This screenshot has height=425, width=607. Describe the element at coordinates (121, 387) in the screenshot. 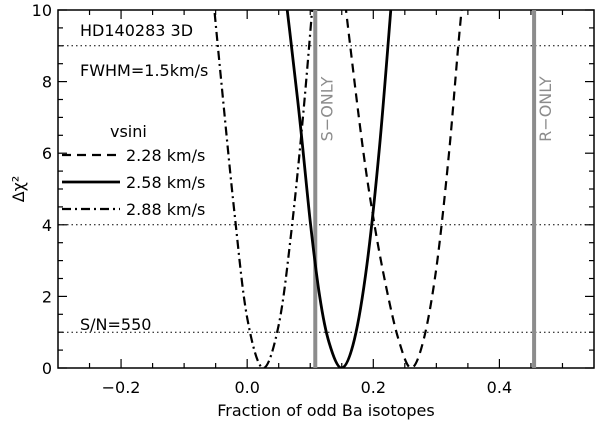

I see `x-tick-label: −0.2` at that location.